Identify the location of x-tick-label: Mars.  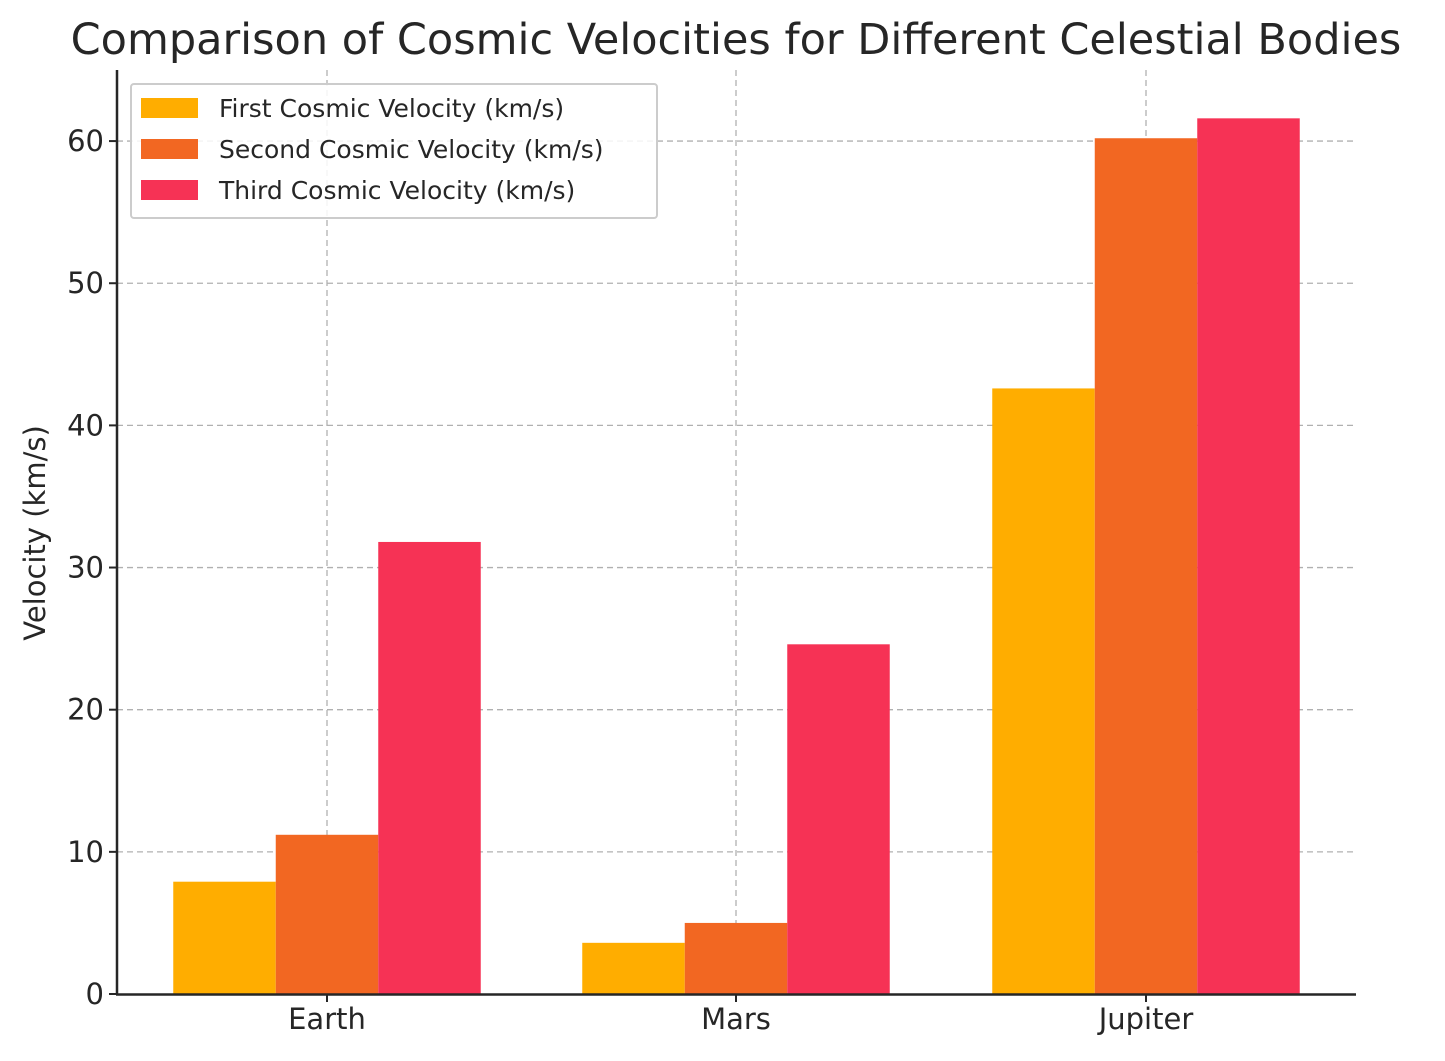
(736, 1019).